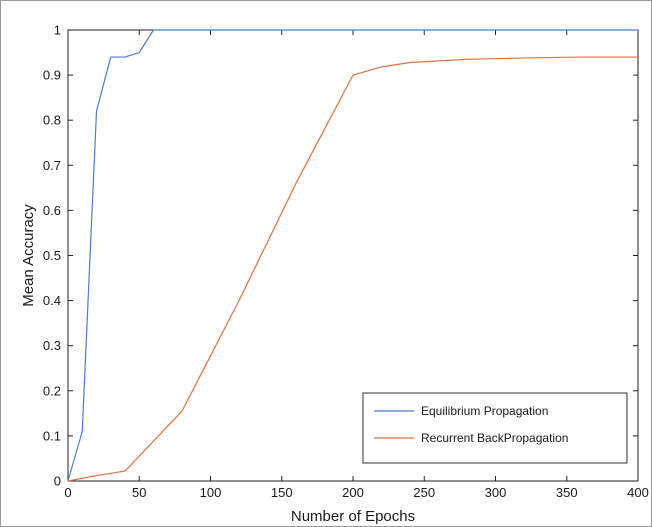 Image resolution: width=652 pixels, height=527 pixels. What do you see at coordinates (567, 492) in the screenshot?
I see `x-tick-label: 350` at bounding box center [567, 492].